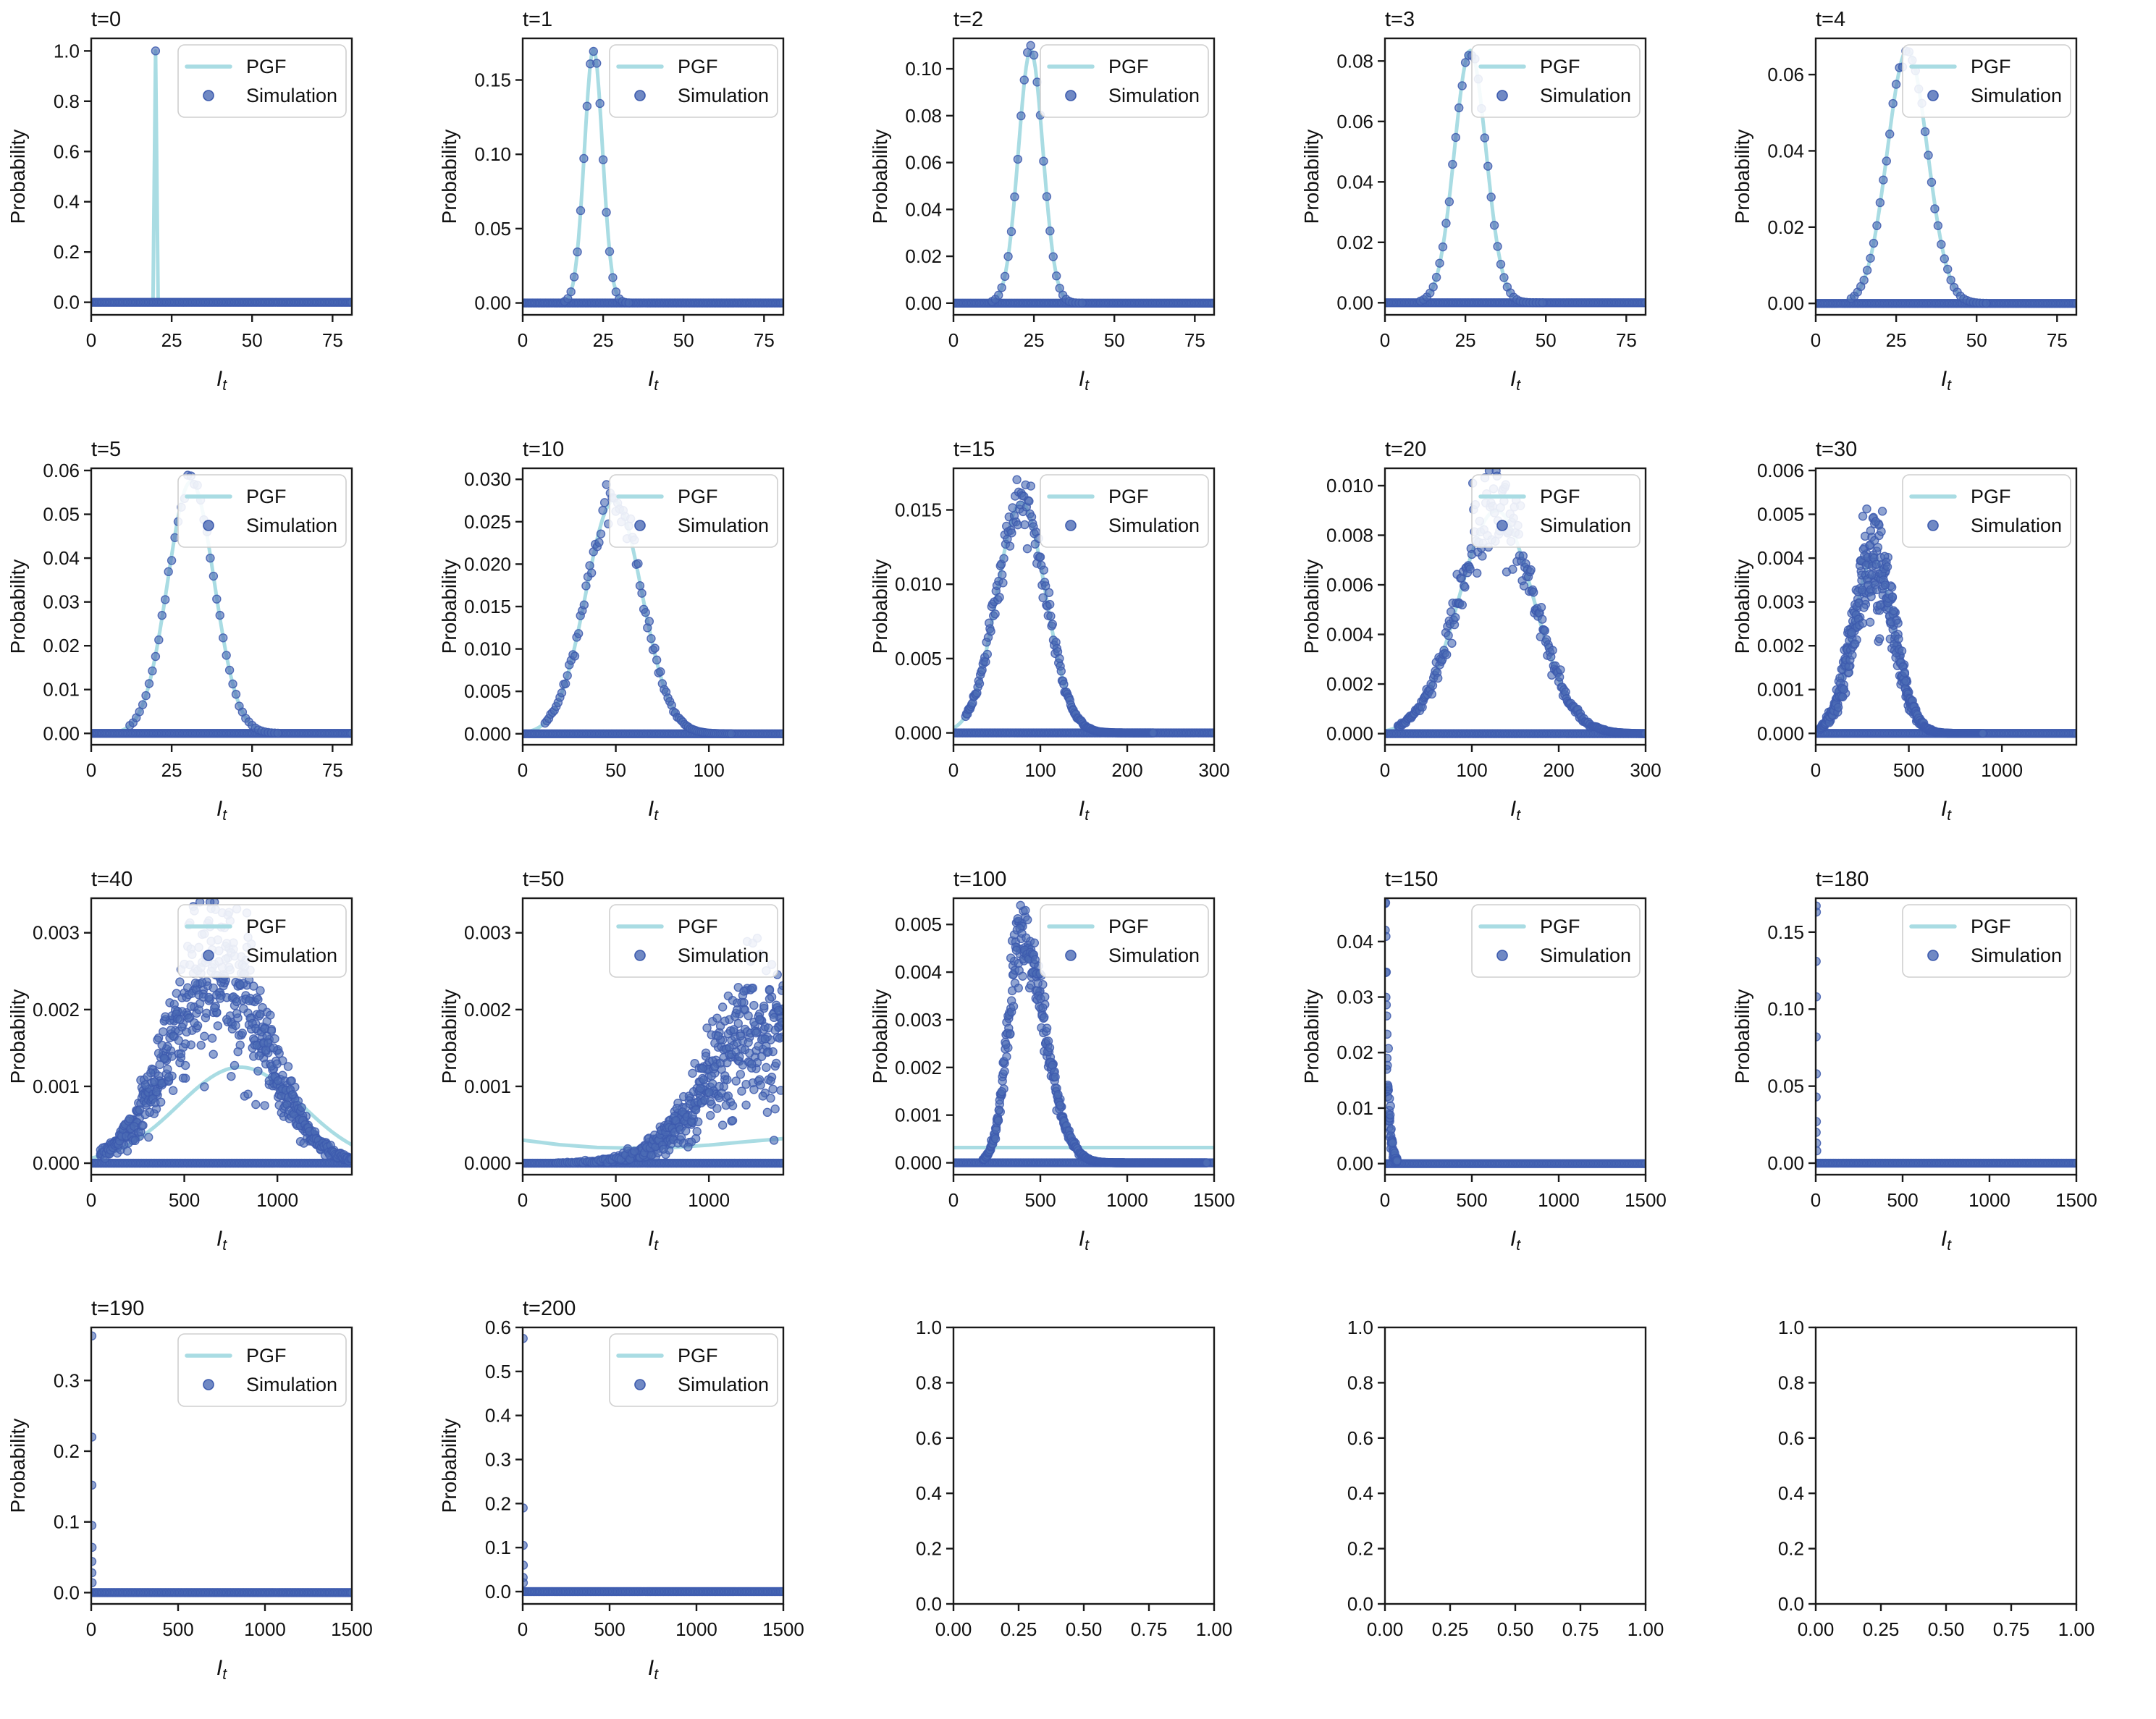 This screenshot has height=1719, width=2156. I want to click on subplot-cell-empty-1: 0.0 0.2 0.4 0.6 0.8 1.0 0.00 0.25 0.50 0.75 1.00, so click(1078, 1504).